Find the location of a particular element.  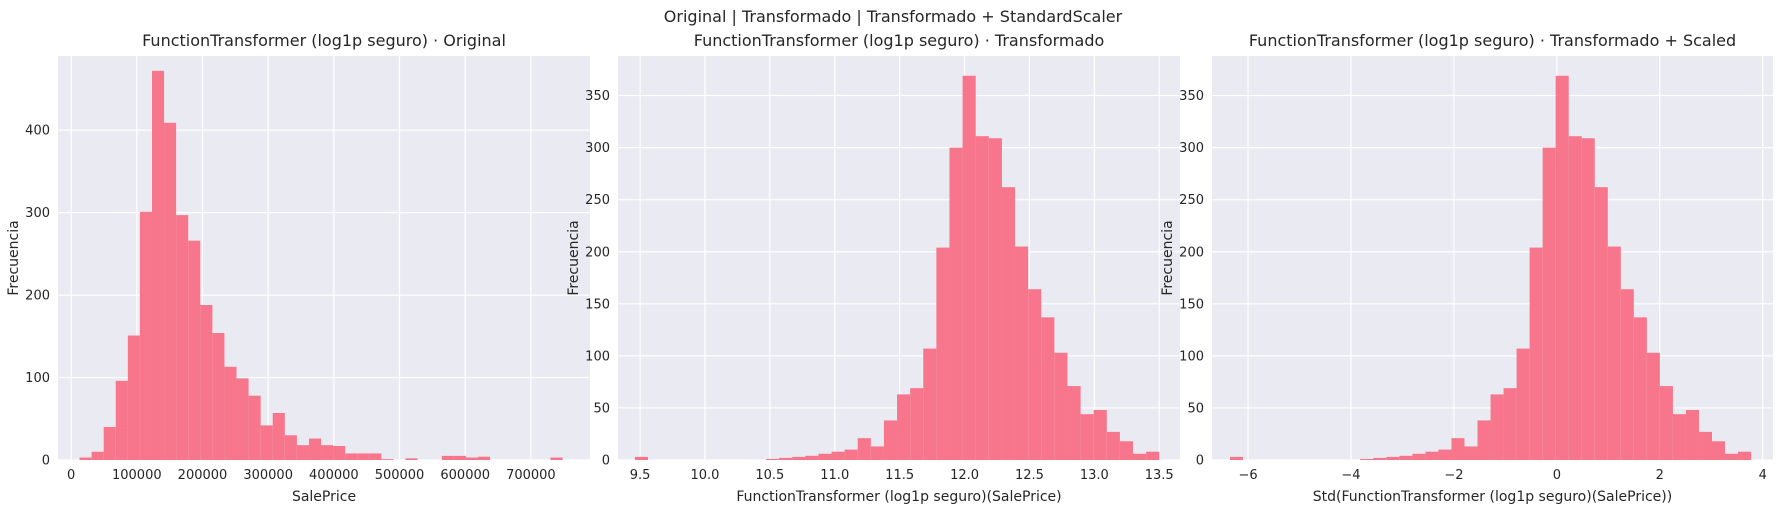

x-tick-label: 700000 is located at coordinates (531, 475).